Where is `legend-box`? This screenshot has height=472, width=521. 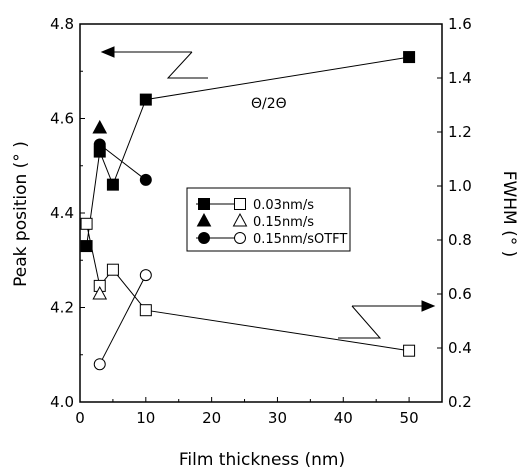
legend-box is located at coordinates (268, 219).